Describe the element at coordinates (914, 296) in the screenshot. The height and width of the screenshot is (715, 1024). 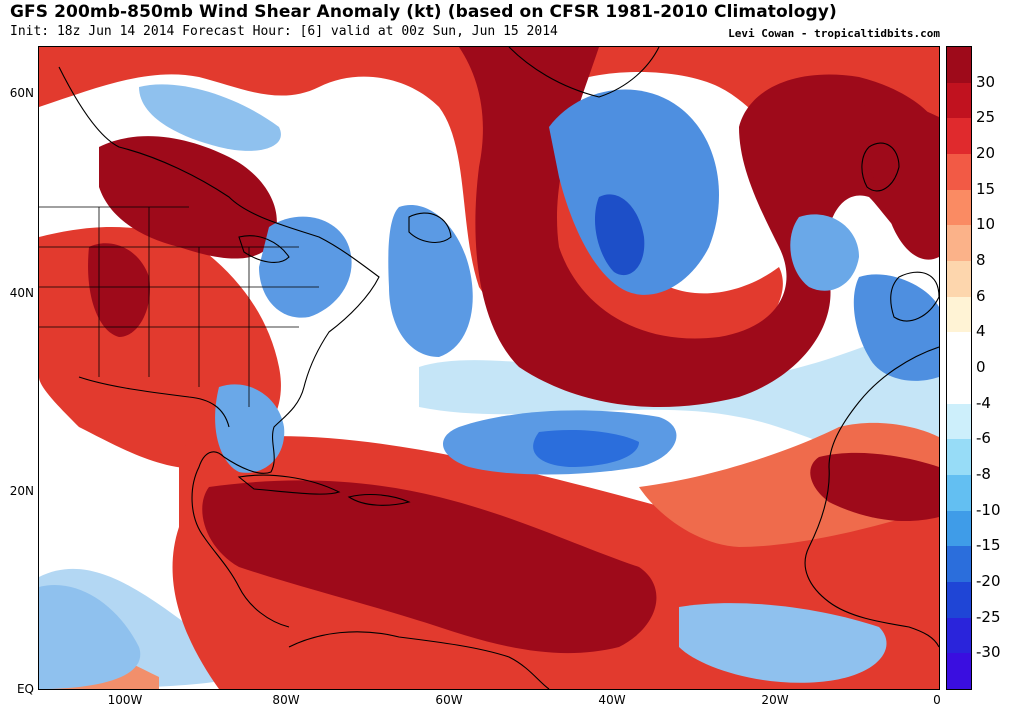
I see `iberia-coastline` at that location.